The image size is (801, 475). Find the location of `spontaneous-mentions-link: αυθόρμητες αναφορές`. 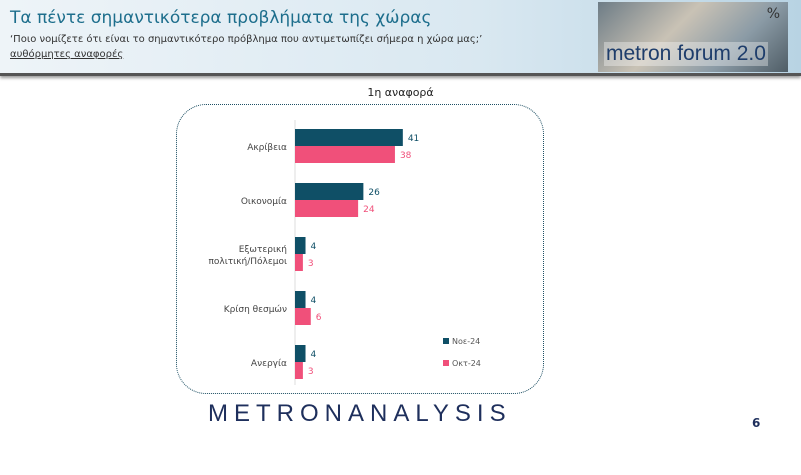

spontaneous-mentions-link: αυθόρμητες αναφορές is located at coordinates (67, 54).